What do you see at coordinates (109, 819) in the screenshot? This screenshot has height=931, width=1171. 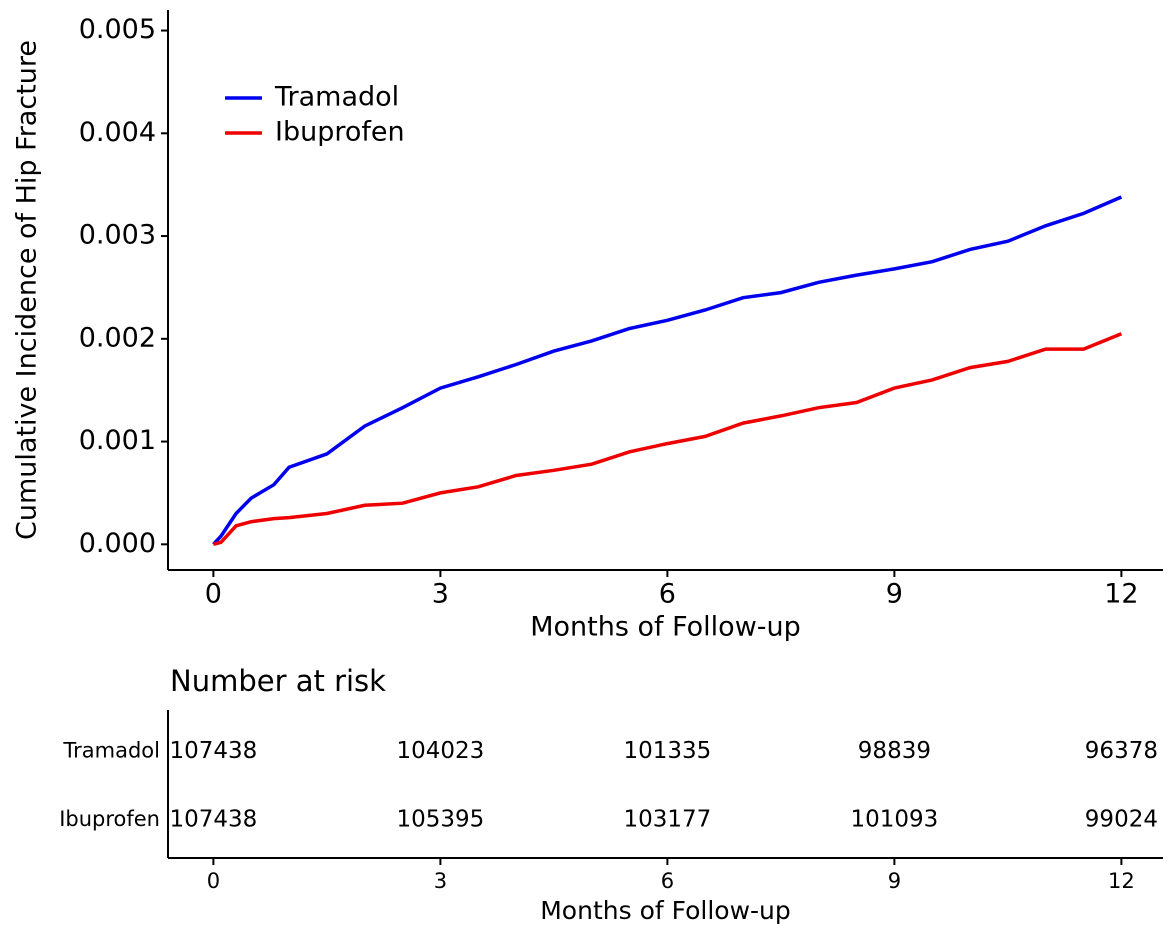 I see `row-label: Ibuprofen` at bounding box center [109, 819].